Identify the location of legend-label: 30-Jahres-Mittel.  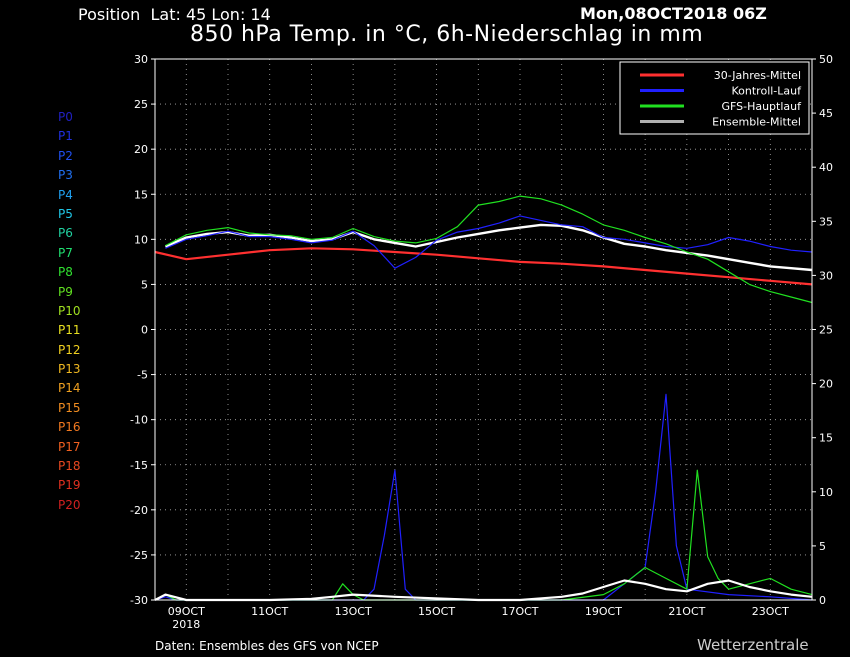
(757, 75).